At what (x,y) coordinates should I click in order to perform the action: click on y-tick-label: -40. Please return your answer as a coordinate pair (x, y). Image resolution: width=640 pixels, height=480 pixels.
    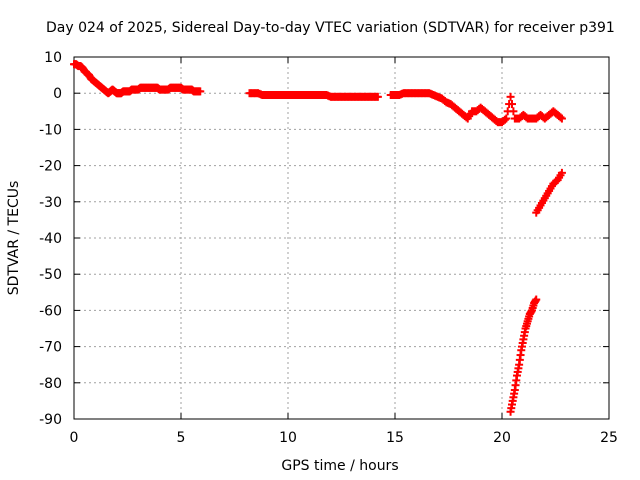
    Looking at the image, I should click on (50, 239).